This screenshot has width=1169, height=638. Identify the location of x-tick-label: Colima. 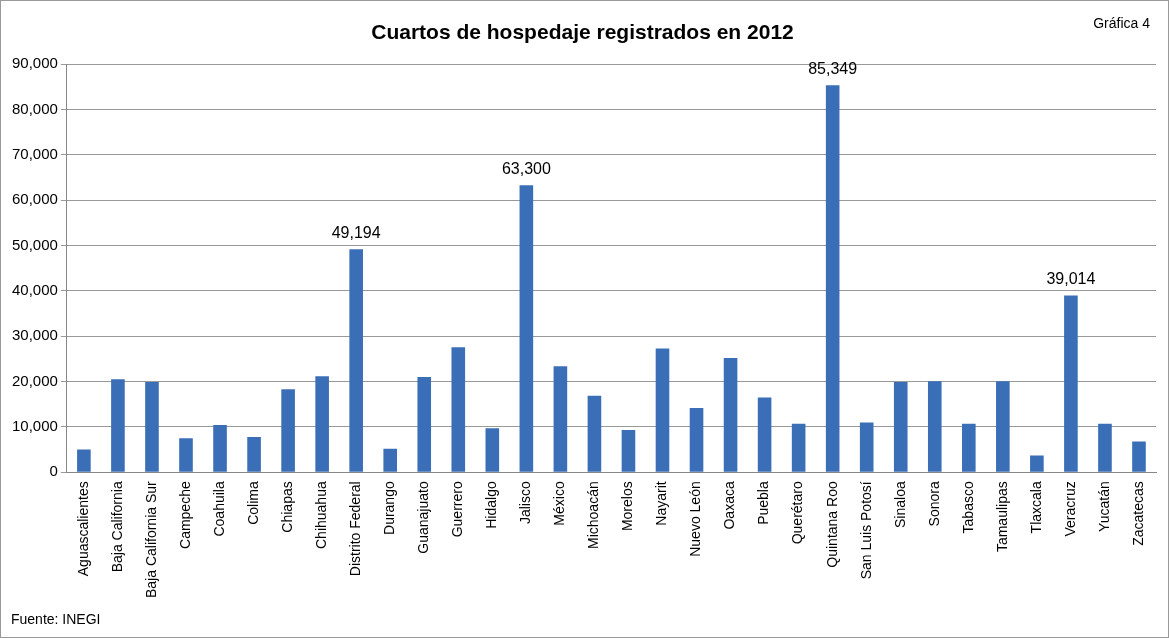
(252, 503).